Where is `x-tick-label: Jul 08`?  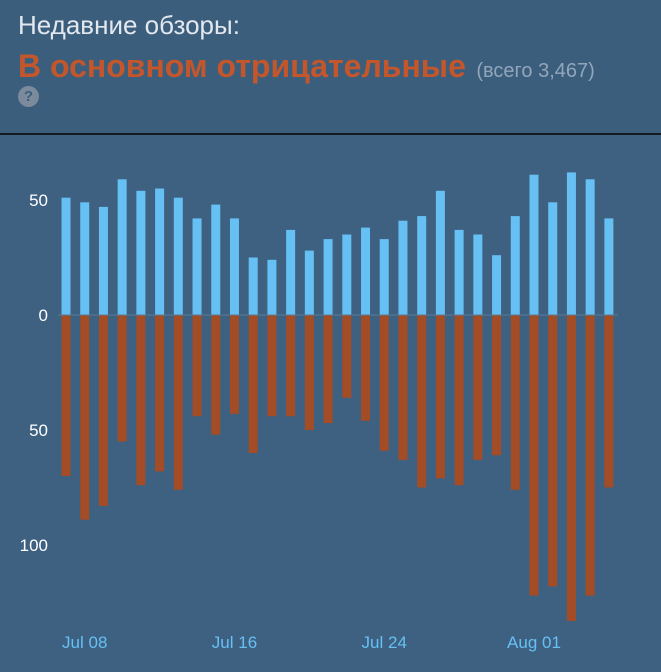 x-tick-label: Jul 08 is located at coordinates (84, 642).